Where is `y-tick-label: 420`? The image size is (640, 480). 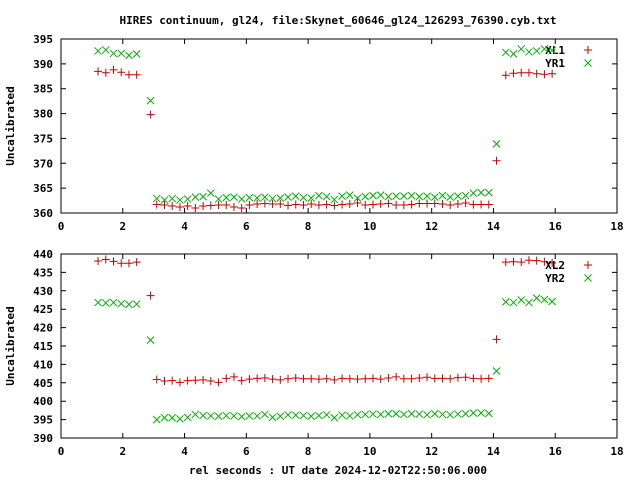
y-tick-label: 420 is located at coordinates (43, 328).